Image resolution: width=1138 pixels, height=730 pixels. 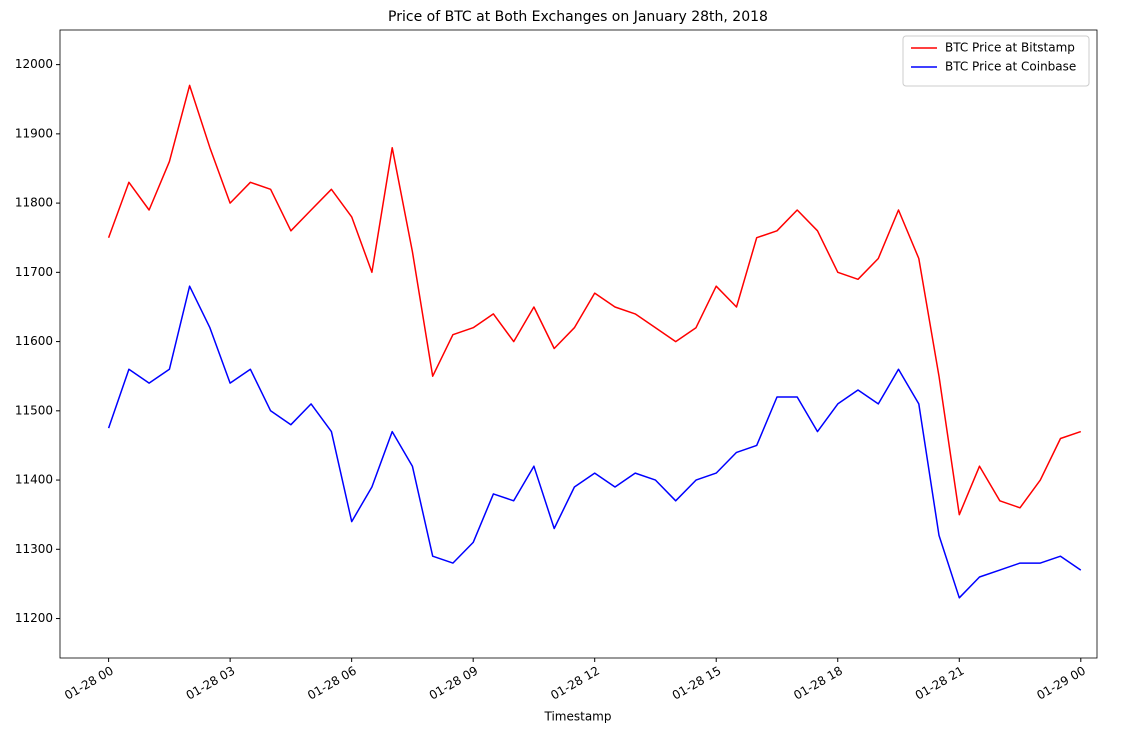 What do you see at coordinates (34, 480) in the screenshot?
I see `y-tick-label: 11400` at bounding box center [34, 480].